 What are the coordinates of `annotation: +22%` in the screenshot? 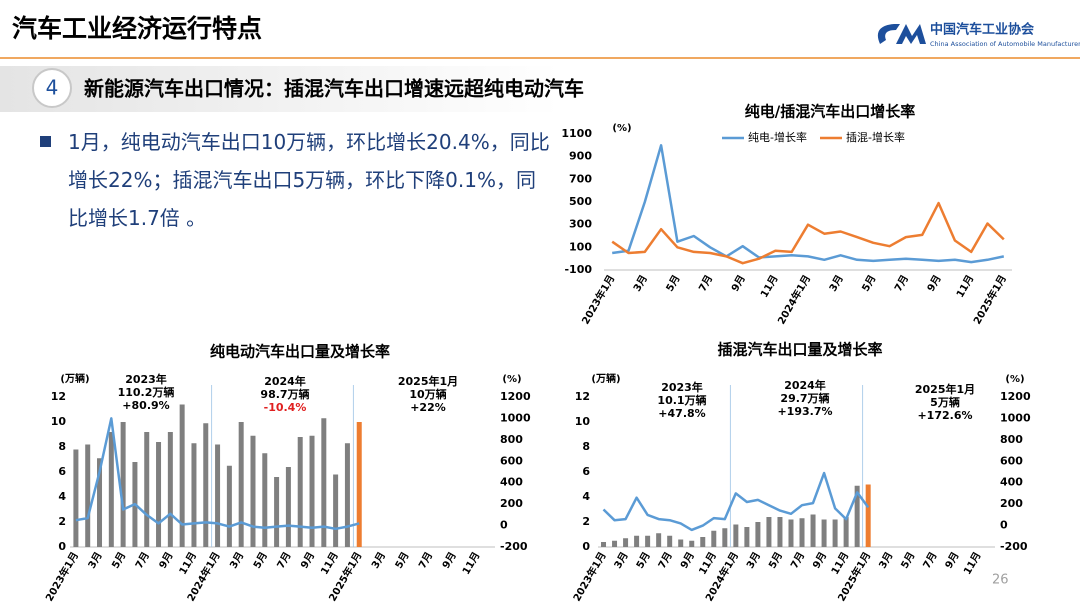 It's located at (428, 407).